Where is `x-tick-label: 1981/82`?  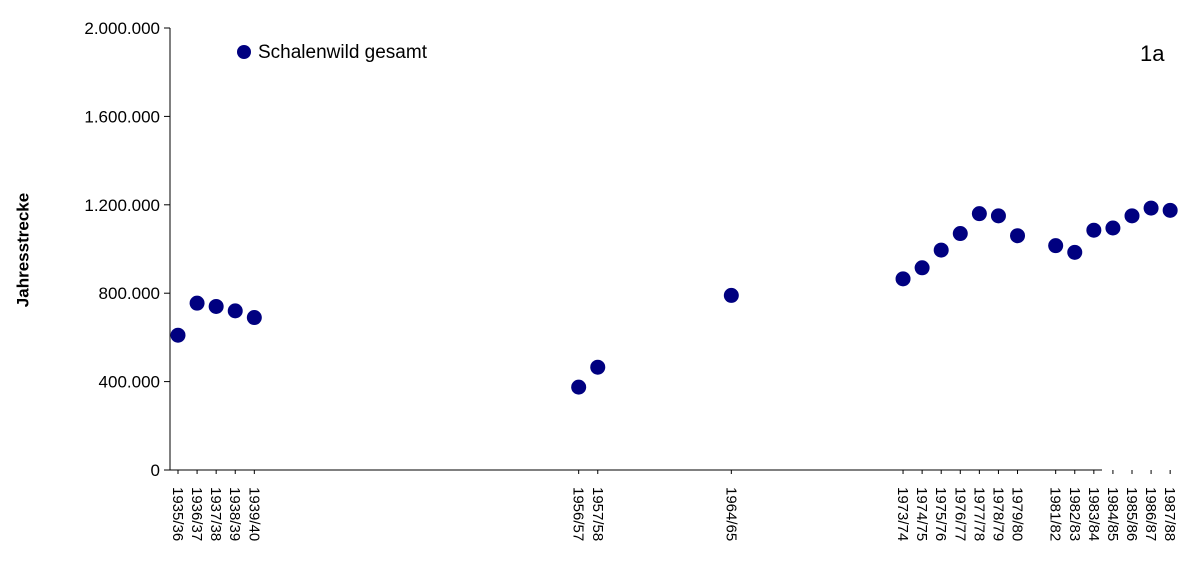
x-tick-label: 1981/82 is located at coordinates (1055, 514).